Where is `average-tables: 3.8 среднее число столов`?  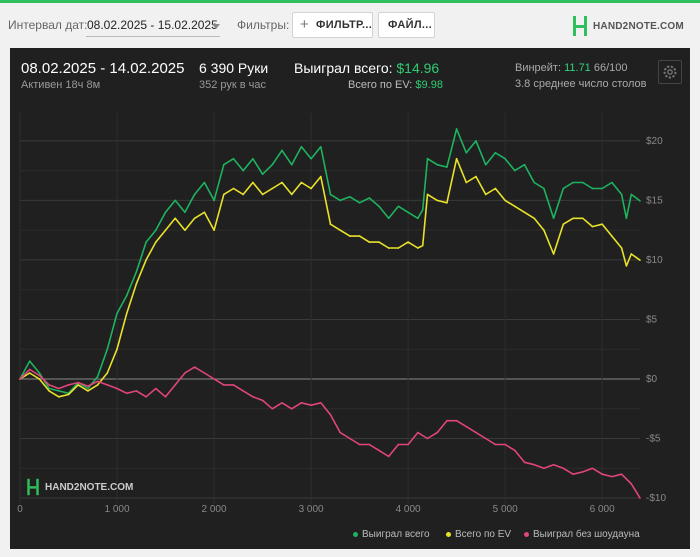 average-tables: 3.8 среднее число столов is located at coordinates (581, 84).